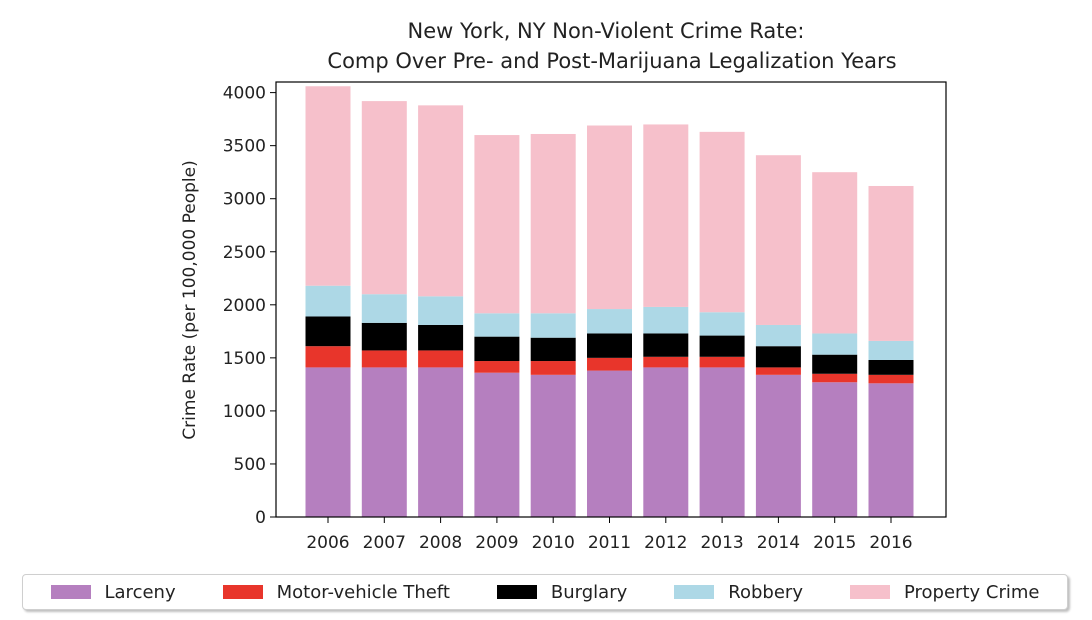 The height and width of the screenshot is (620, 1092). I want to click on y-tick-label: 3000, so click(244, 200).